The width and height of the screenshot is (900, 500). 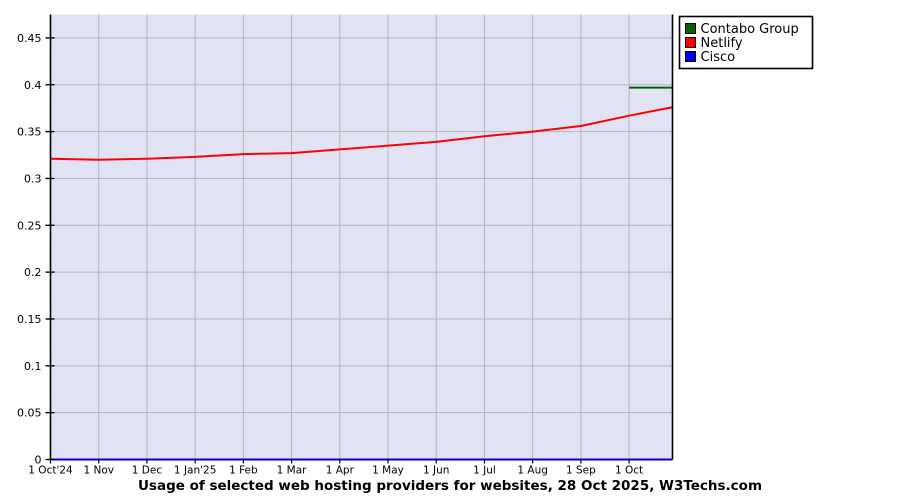 I want to click on x-tick-label-12: 1 Oct, so click(x=629, y=471).